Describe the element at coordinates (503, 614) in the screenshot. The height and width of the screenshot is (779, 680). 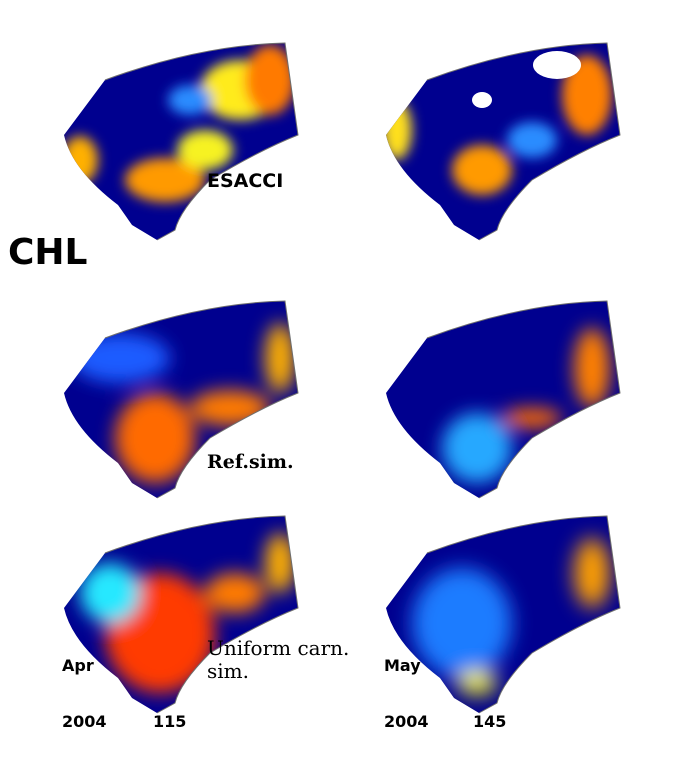
I see `map-uniform-may` at that location.